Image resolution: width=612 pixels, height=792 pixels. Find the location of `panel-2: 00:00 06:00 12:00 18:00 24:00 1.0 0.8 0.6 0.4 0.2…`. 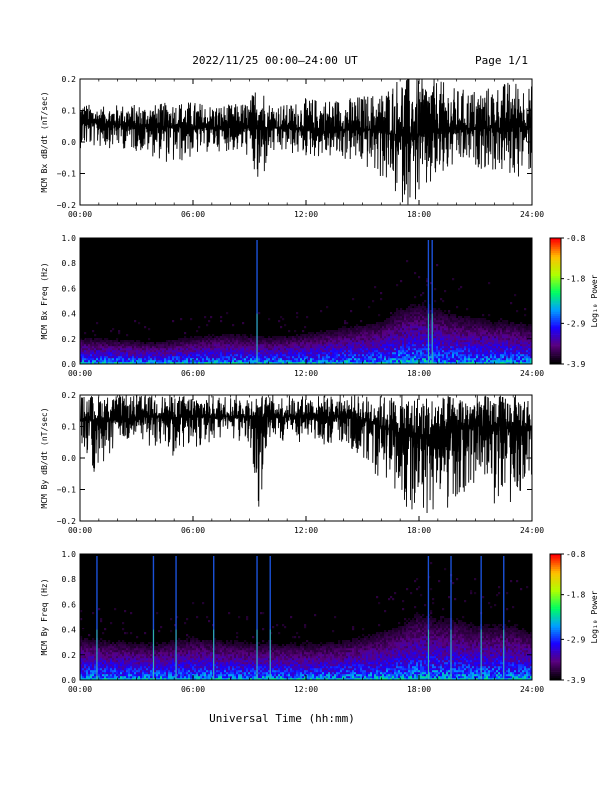

panel-2: 00:00 06:00 12:00 18:00 24:00 1.0 0.8 0.6 0.4 0.2… is located at coordinates (292, 306).